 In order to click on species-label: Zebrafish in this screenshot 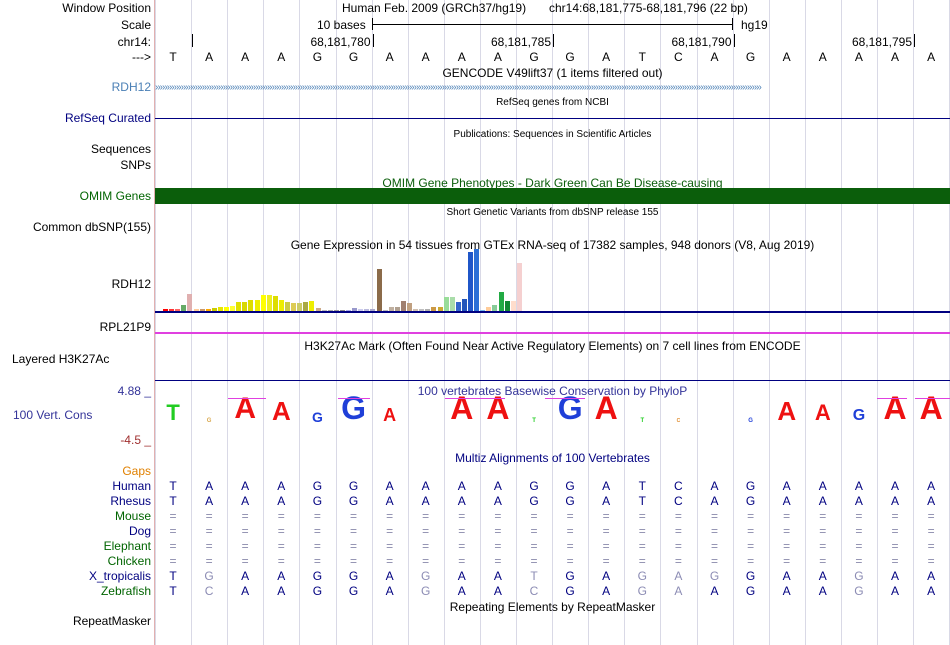, I will do `click(125, 591)`.